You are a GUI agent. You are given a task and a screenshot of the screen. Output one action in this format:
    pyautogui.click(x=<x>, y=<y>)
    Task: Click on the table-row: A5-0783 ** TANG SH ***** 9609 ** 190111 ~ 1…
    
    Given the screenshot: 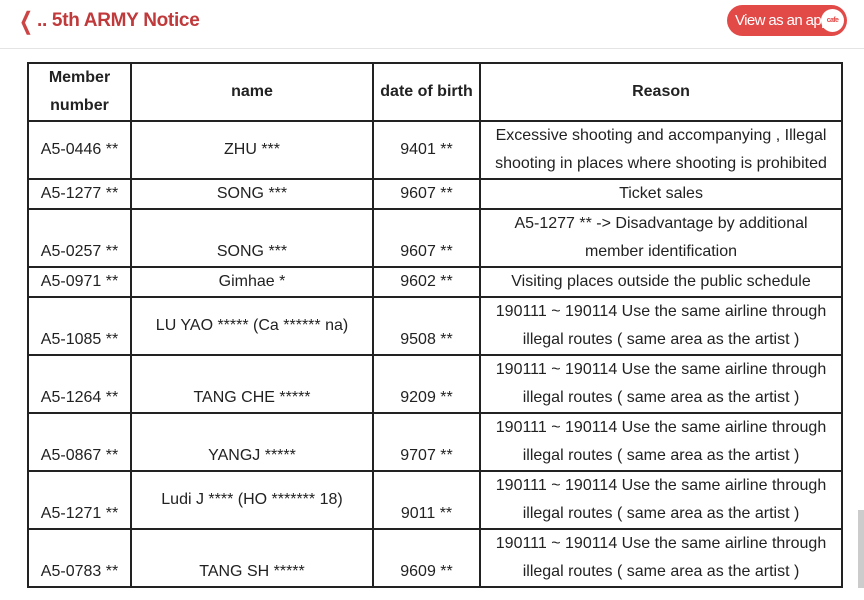 What is the action you would take?
    pyautogui.click(x=435, y=558)
    